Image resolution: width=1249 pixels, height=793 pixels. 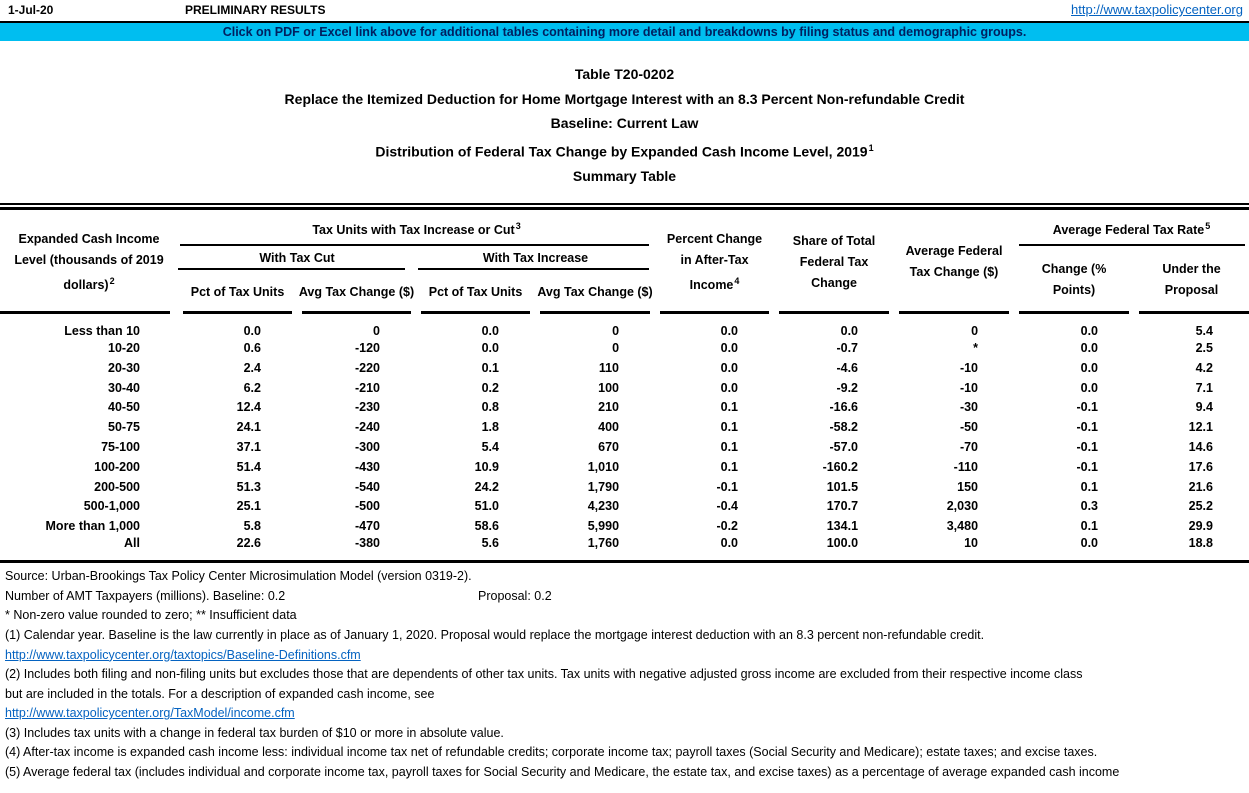 I want to click on group-header-tax-units: Tax Units with Tax Increase or Cut3, so click(x=416, y=228).